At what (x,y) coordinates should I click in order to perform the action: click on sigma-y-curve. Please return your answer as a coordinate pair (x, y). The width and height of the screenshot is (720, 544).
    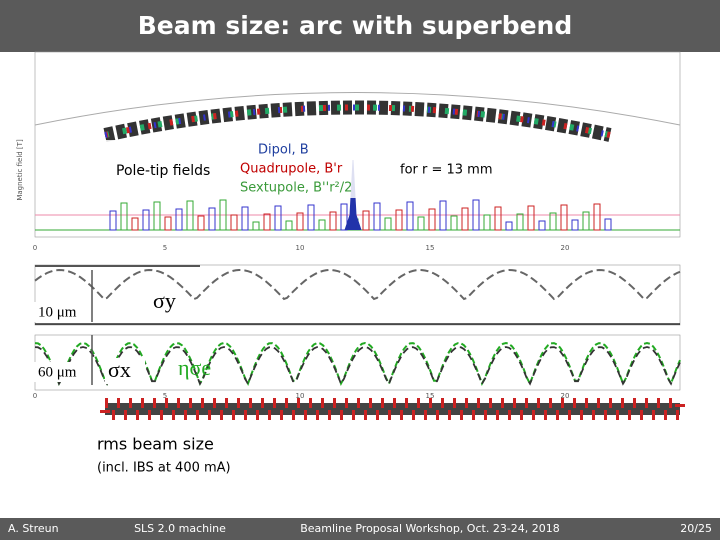
    Looking at the image, I should click on (357, 284).